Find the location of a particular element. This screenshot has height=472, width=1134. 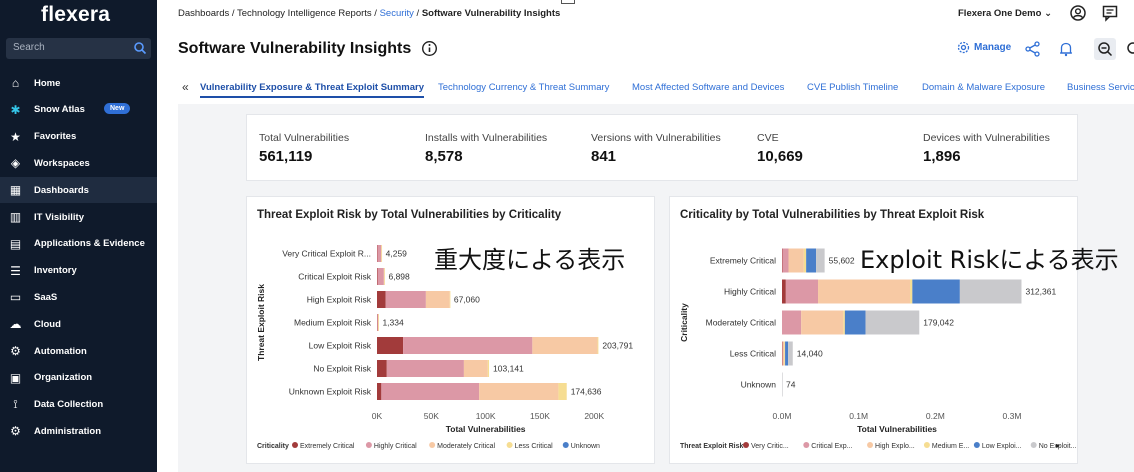

zoom-out-icon is located at coordinates (1105, 49).